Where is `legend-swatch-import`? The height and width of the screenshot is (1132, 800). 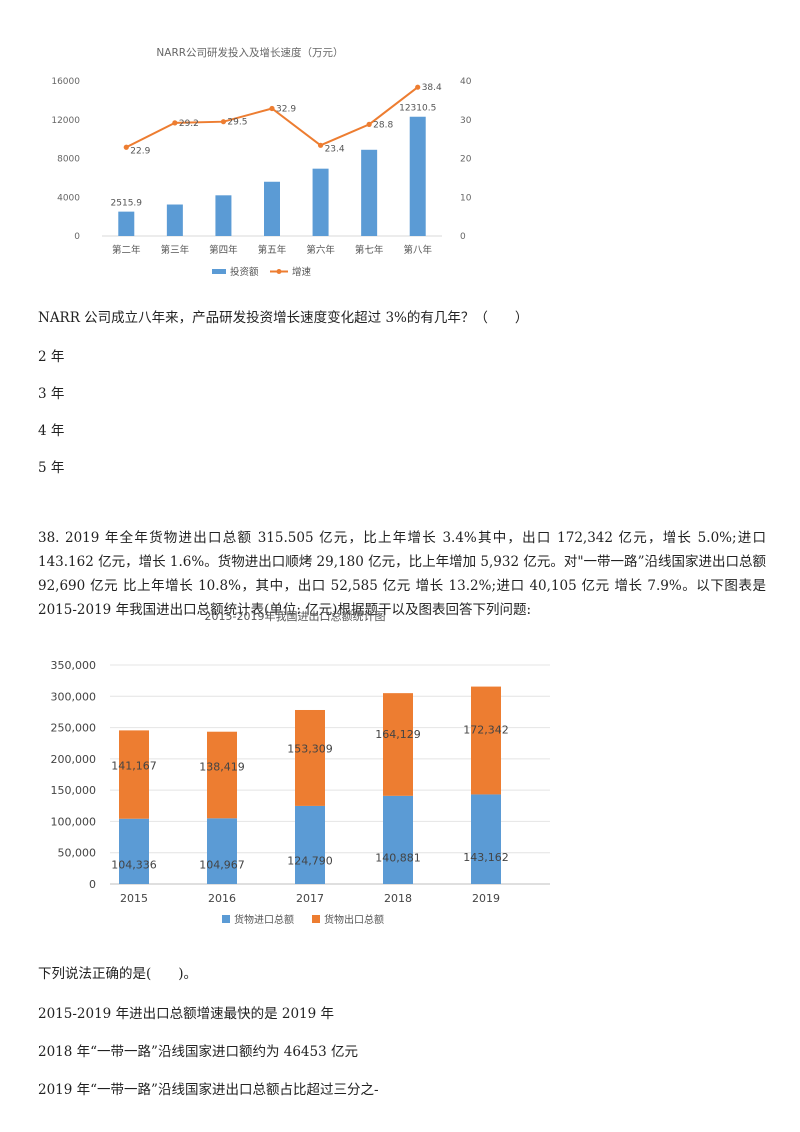
legend-swatch-import is located at coordinates (226, 919).